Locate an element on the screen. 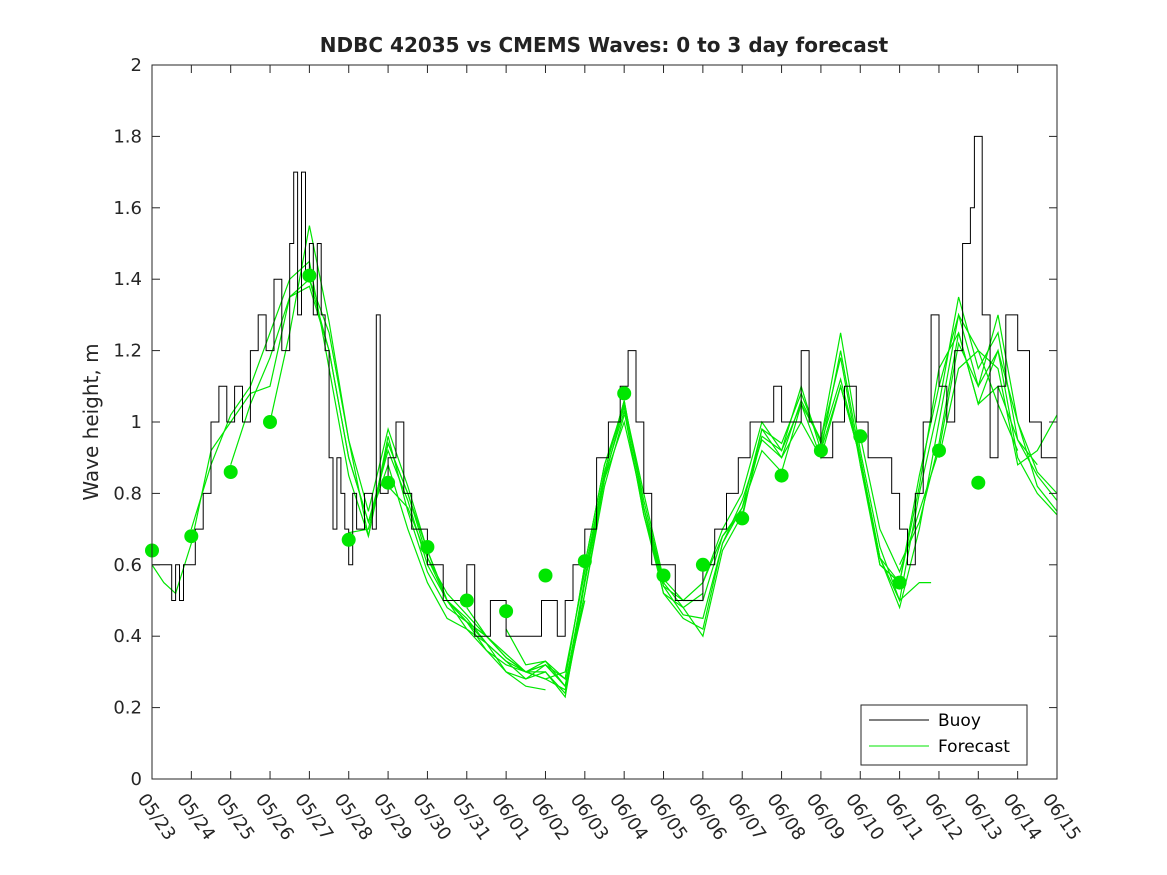 This screenshot has height=875, width=1167. legend: Buoy Forecast is located at coordinates (944, 735).